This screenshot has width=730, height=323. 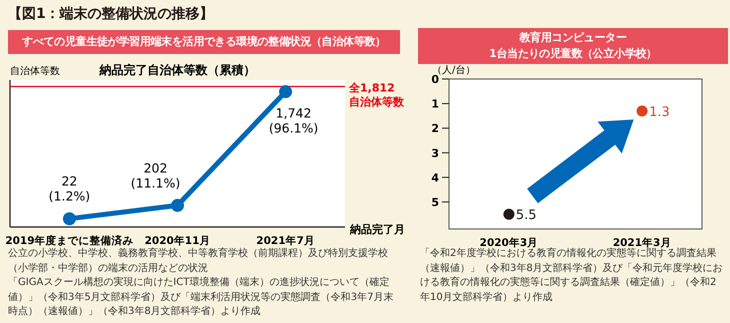 I want to click on y-tick-label: 0, so click(x=435, y=79).